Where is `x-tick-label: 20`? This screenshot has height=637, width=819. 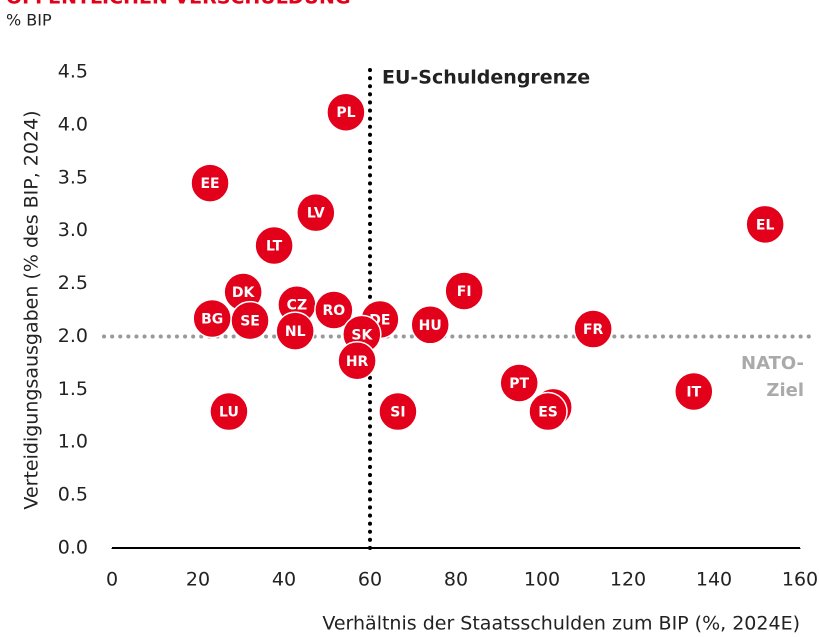
x-tick-label: 20 is located at coordinates (198, 580).